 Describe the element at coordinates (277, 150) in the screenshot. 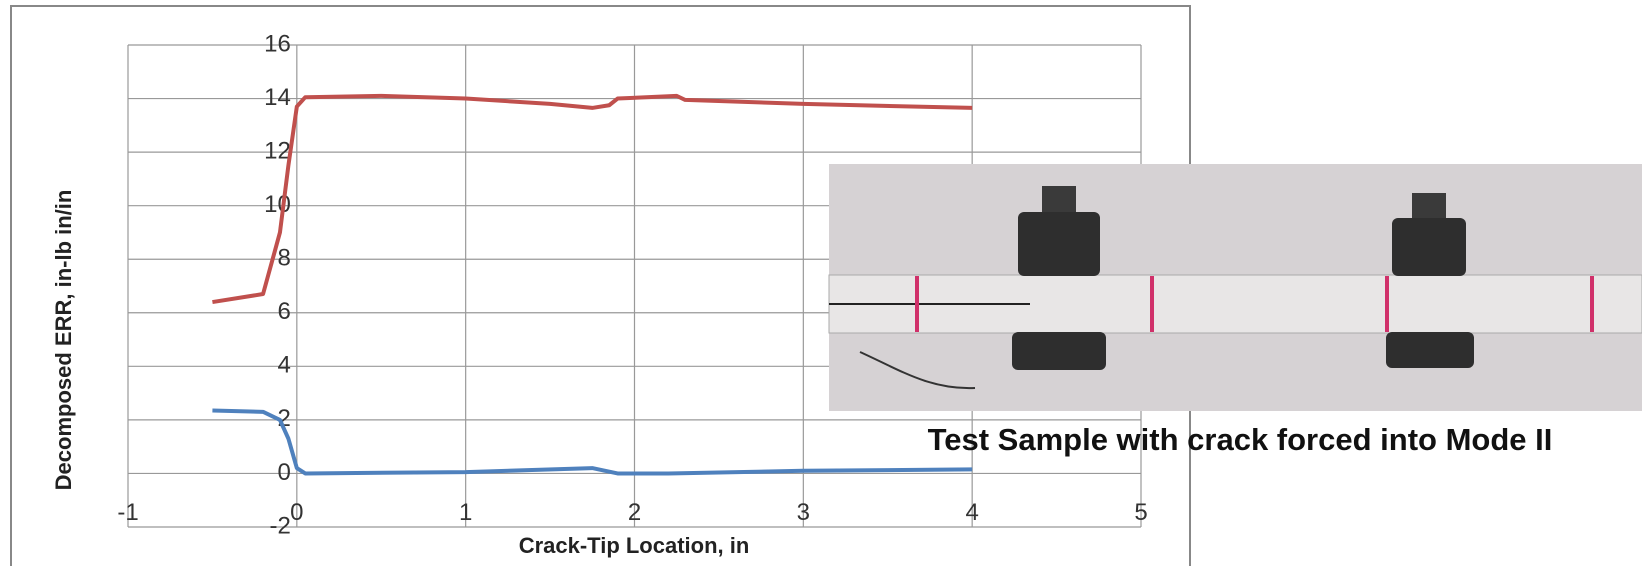

I see `y-tick-label: 12` at that location.